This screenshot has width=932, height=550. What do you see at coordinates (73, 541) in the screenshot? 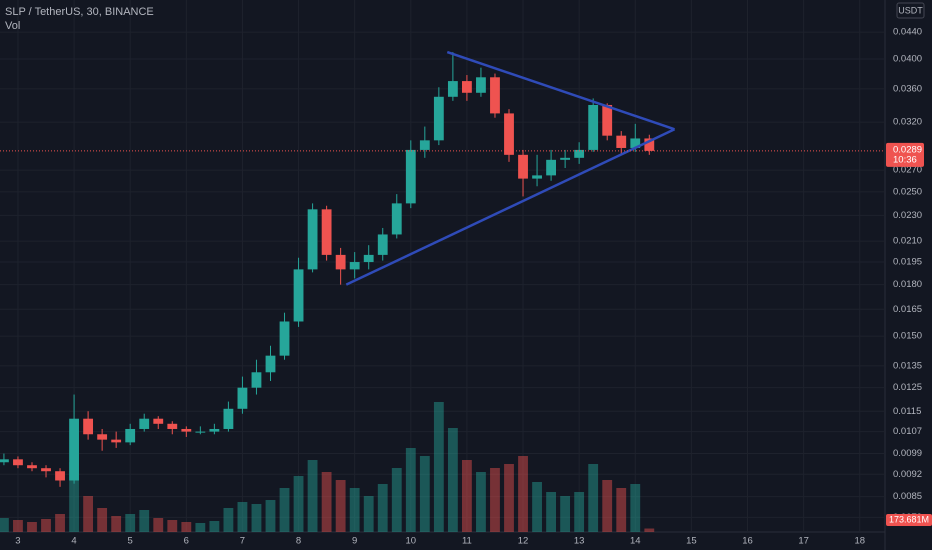
I see `x-tick-label: 4` at bounding box center [73, 541].